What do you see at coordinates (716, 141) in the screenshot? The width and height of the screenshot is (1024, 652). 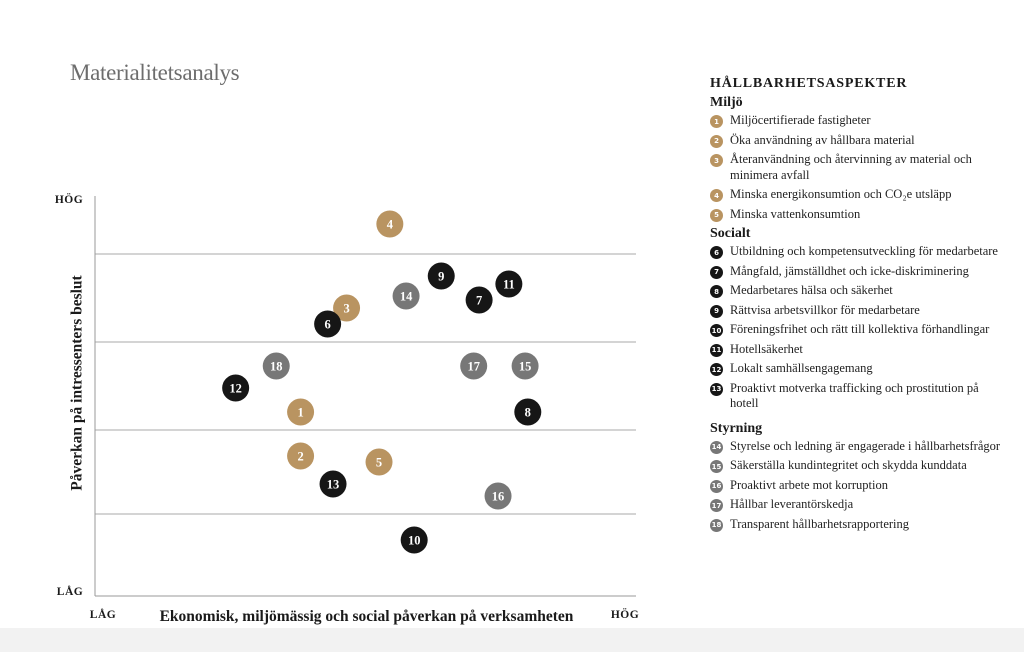 I see `legend-number-badge: 2` at bounding box center [716, 141].